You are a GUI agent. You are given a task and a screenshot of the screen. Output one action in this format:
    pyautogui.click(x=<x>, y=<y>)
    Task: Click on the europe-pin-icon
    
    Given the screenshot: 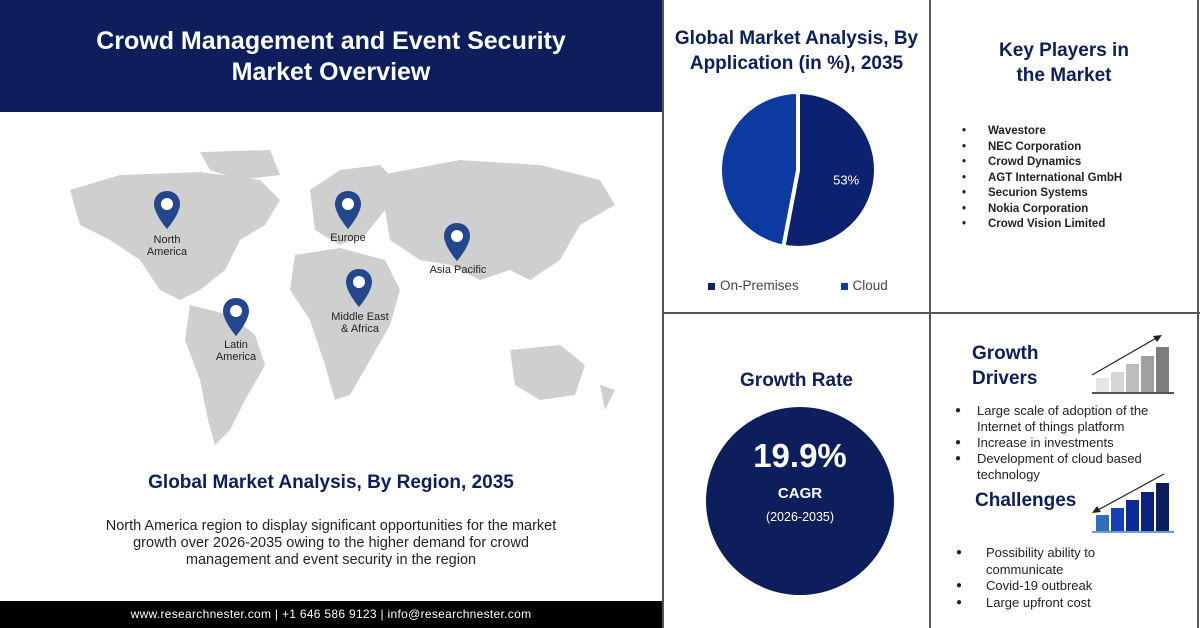 What is the action you would take?
    pyautogui.click(x=348, y=210)
    